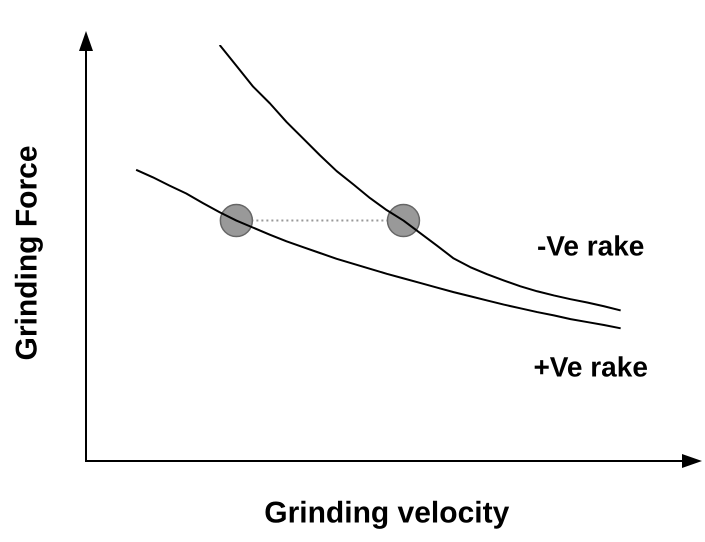 This screenshot has width=705, height=542. What do you see at coordinates (590, 366) in the screenshot?
I see `series-label: +Ve rake` at bounding box center [590, 366].